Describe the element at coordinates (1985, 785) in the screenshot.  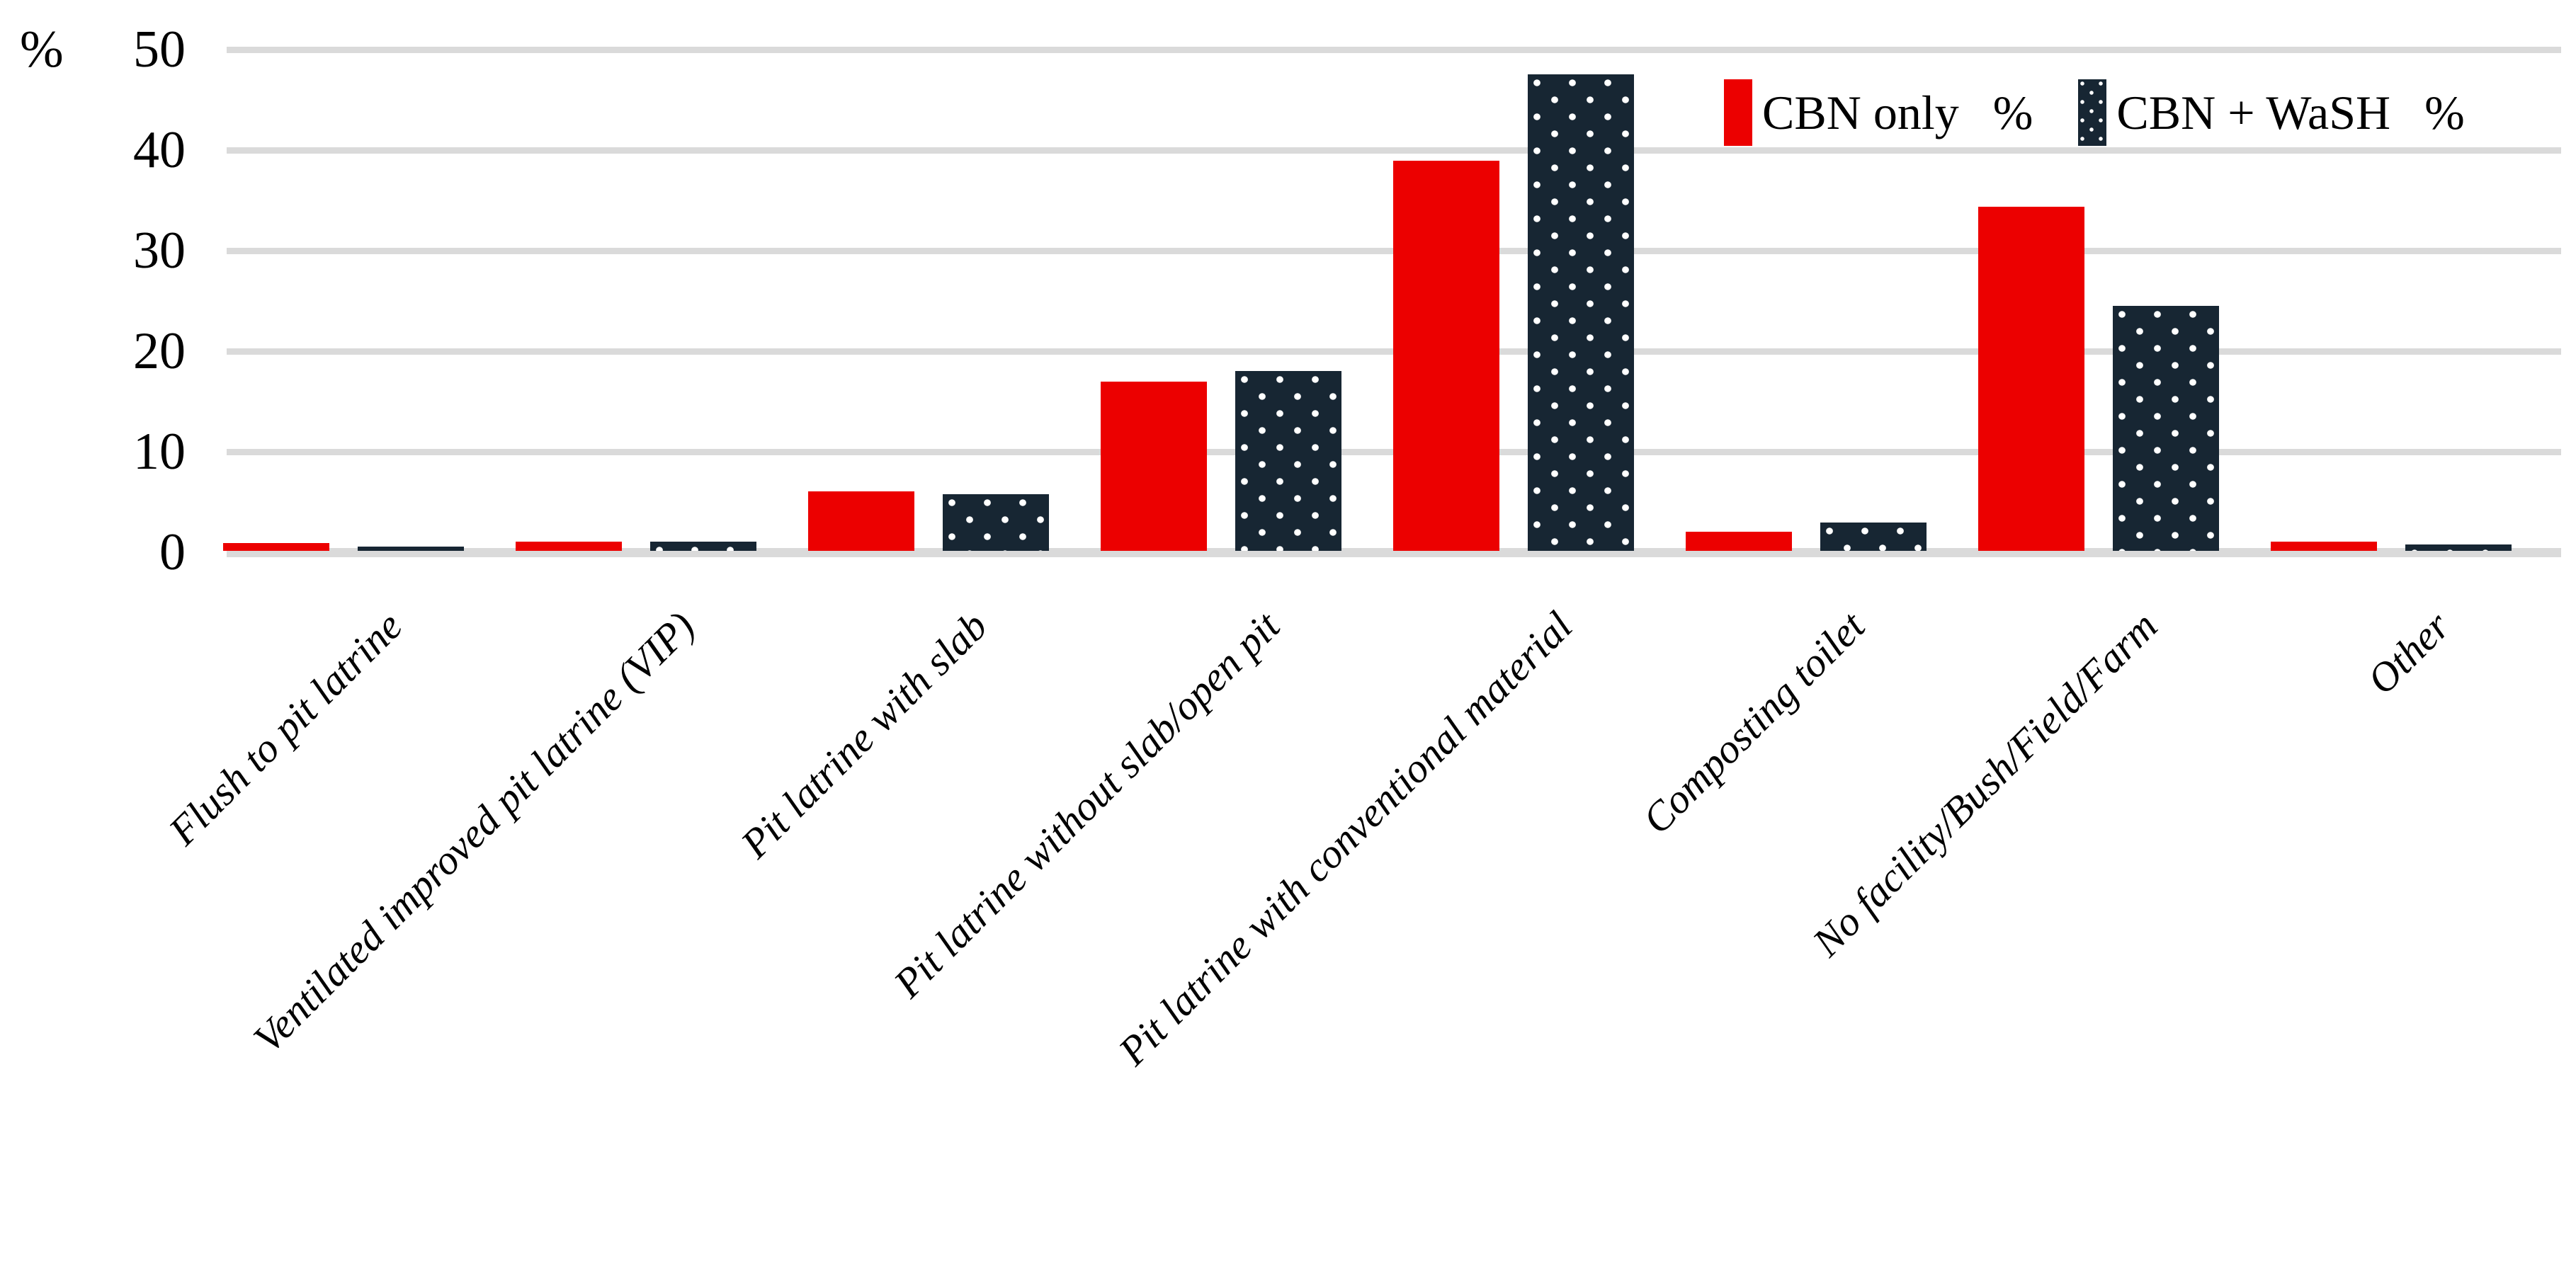
I see `x-axis-label-6: No facility/Bush/Field/Farm` at that location.